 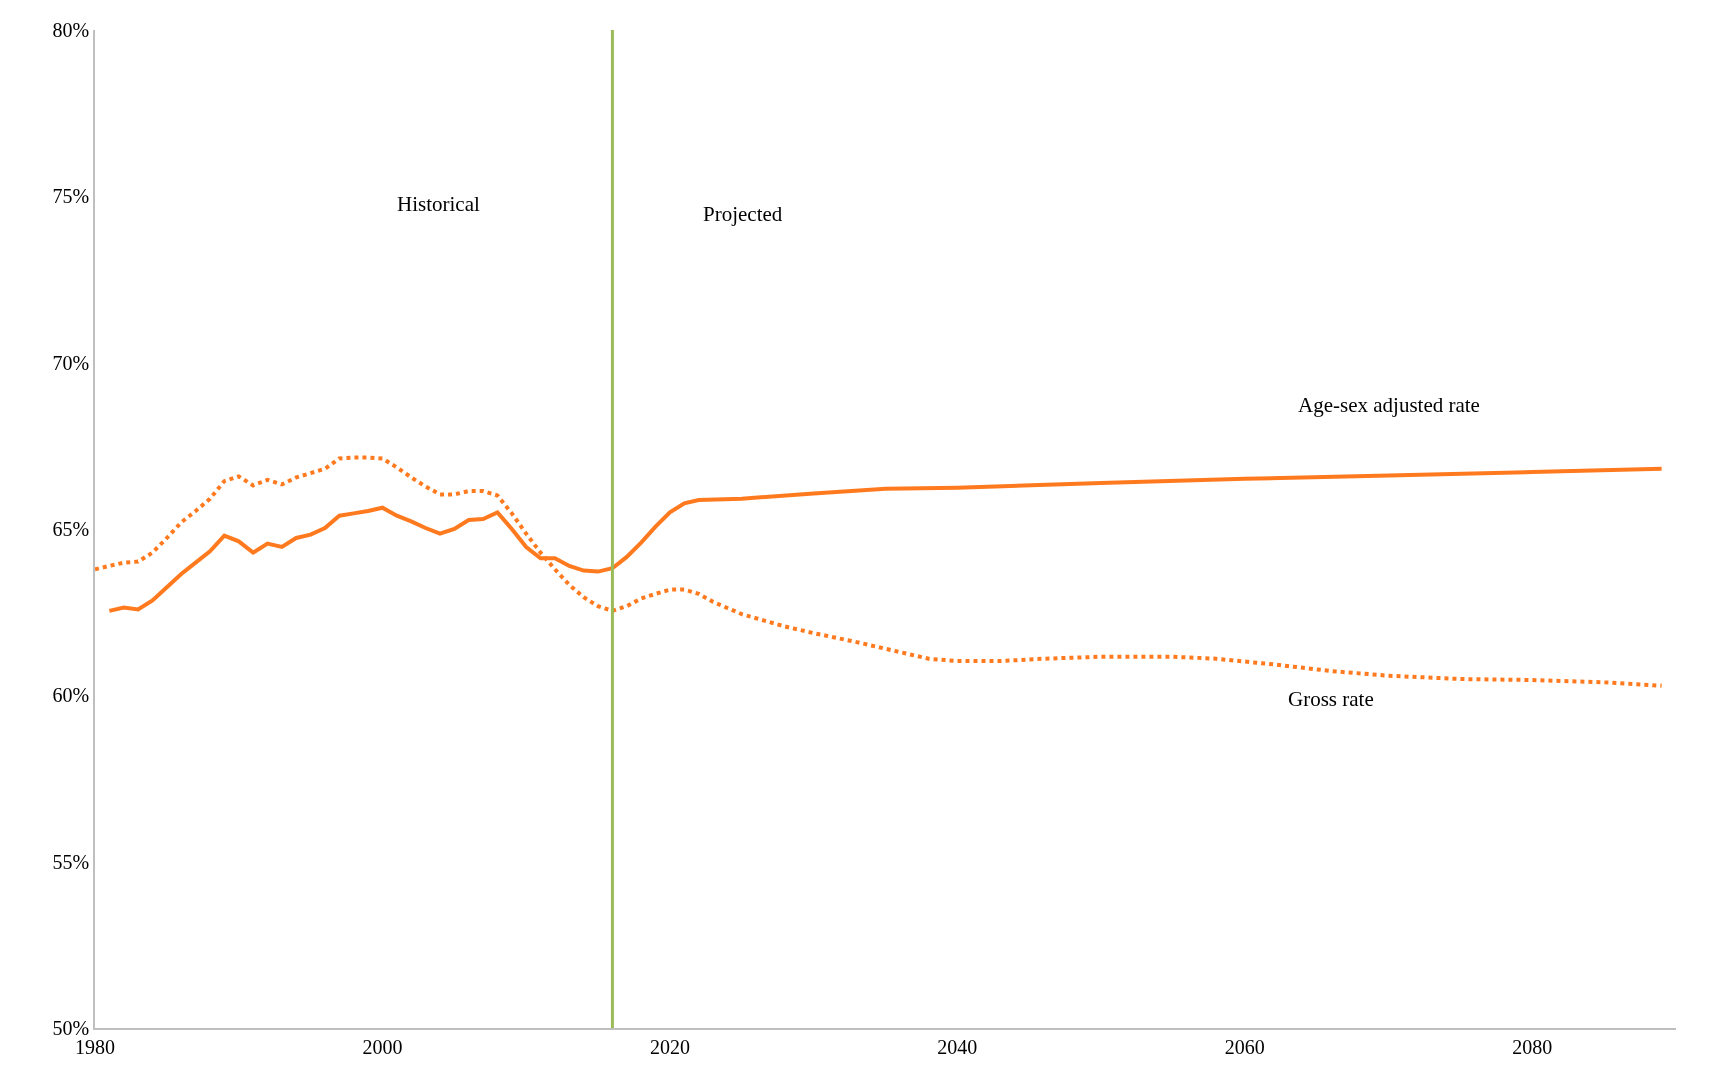 What do you see at coordinates (957, 1046) in the screenshot?
I see `x-tick-label: 2040` at bounding box center [957, 1046].